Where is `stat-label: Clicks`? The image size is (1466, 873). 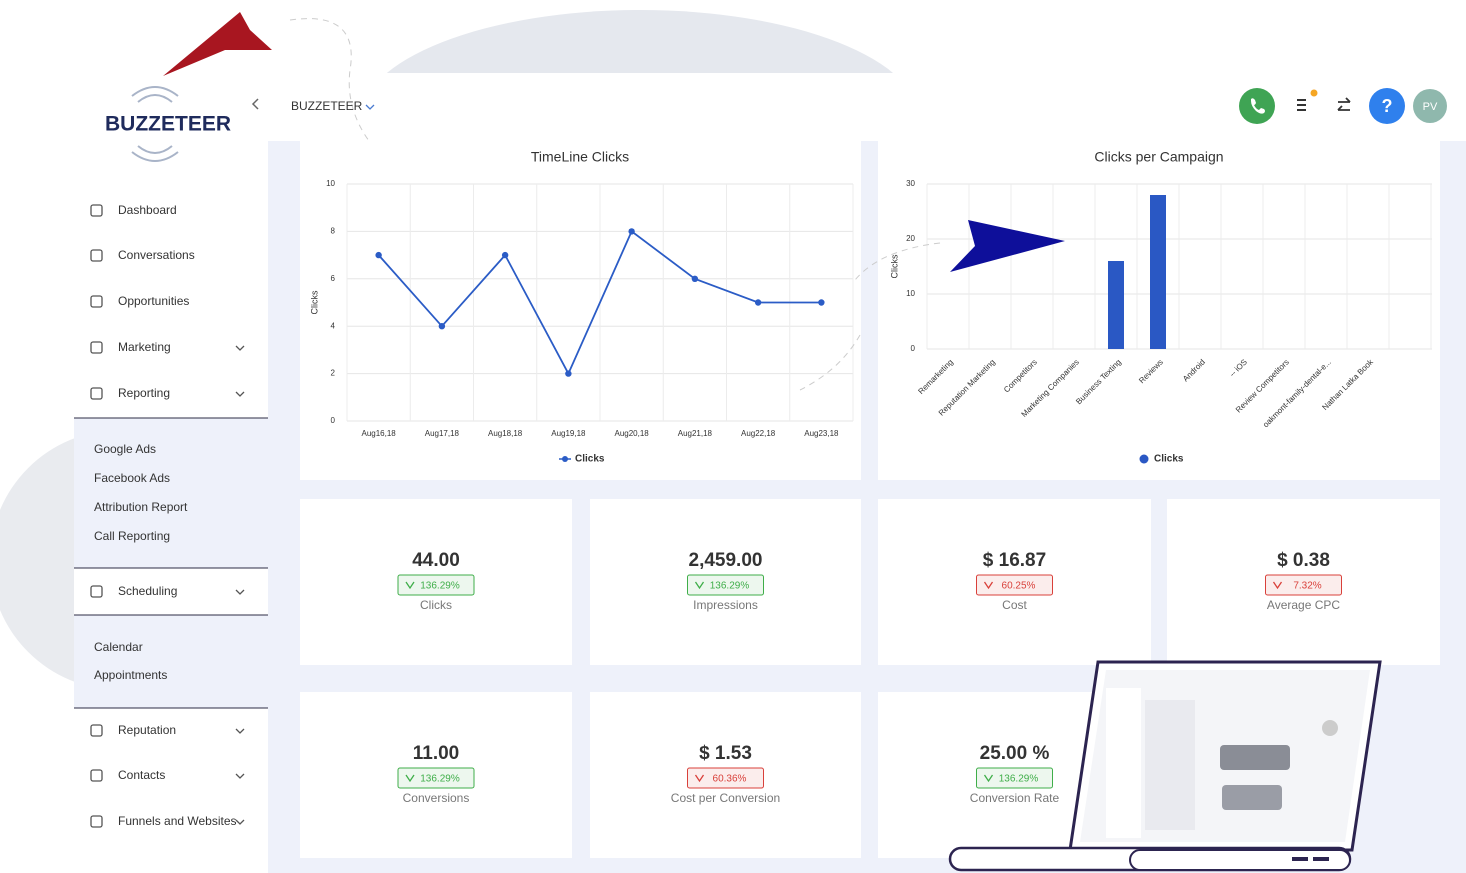
stat-label: Clicks is located at coordinates (436, 605).